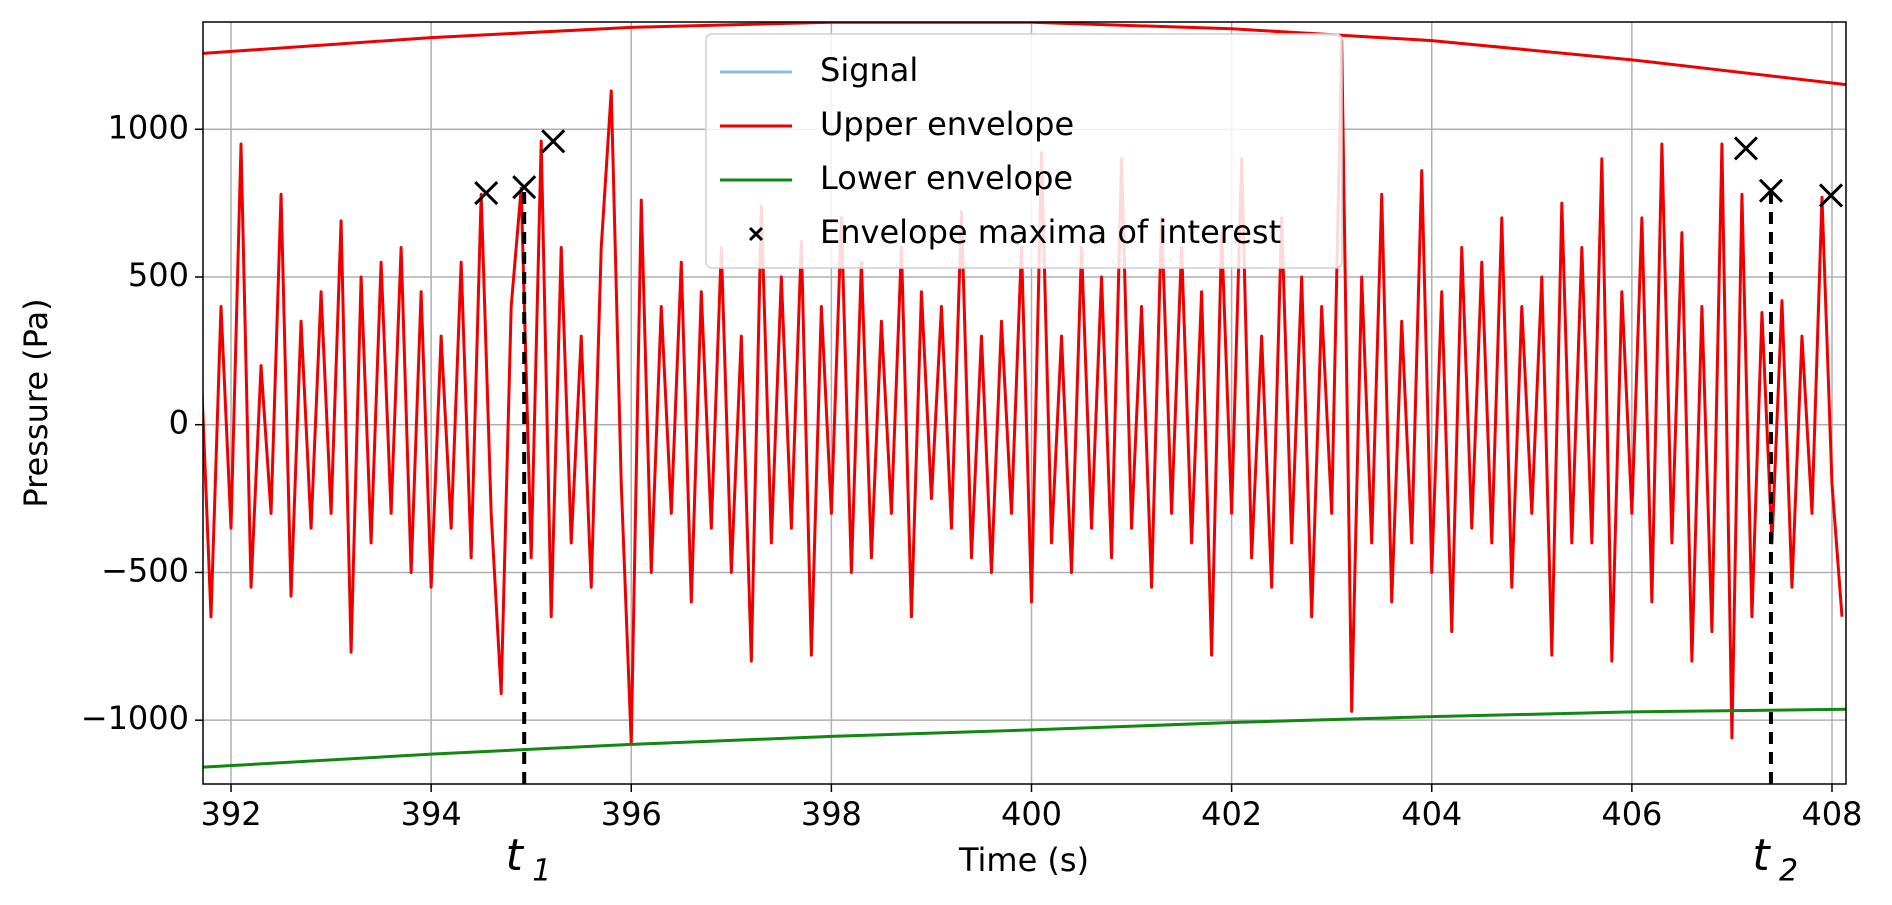  Describe the element at coordinates (179, 423) in the screenshot. I see `y-tick-label: 0` at that location.